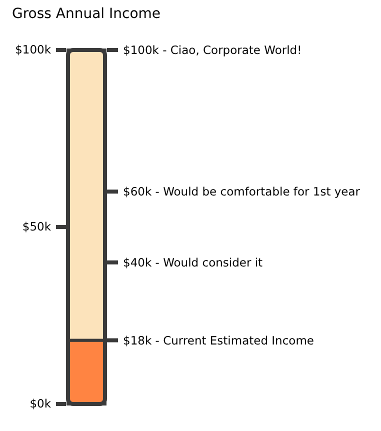 The image size is (381, 431). I want to click on y-tick-label: $0k, so click(41, 403).